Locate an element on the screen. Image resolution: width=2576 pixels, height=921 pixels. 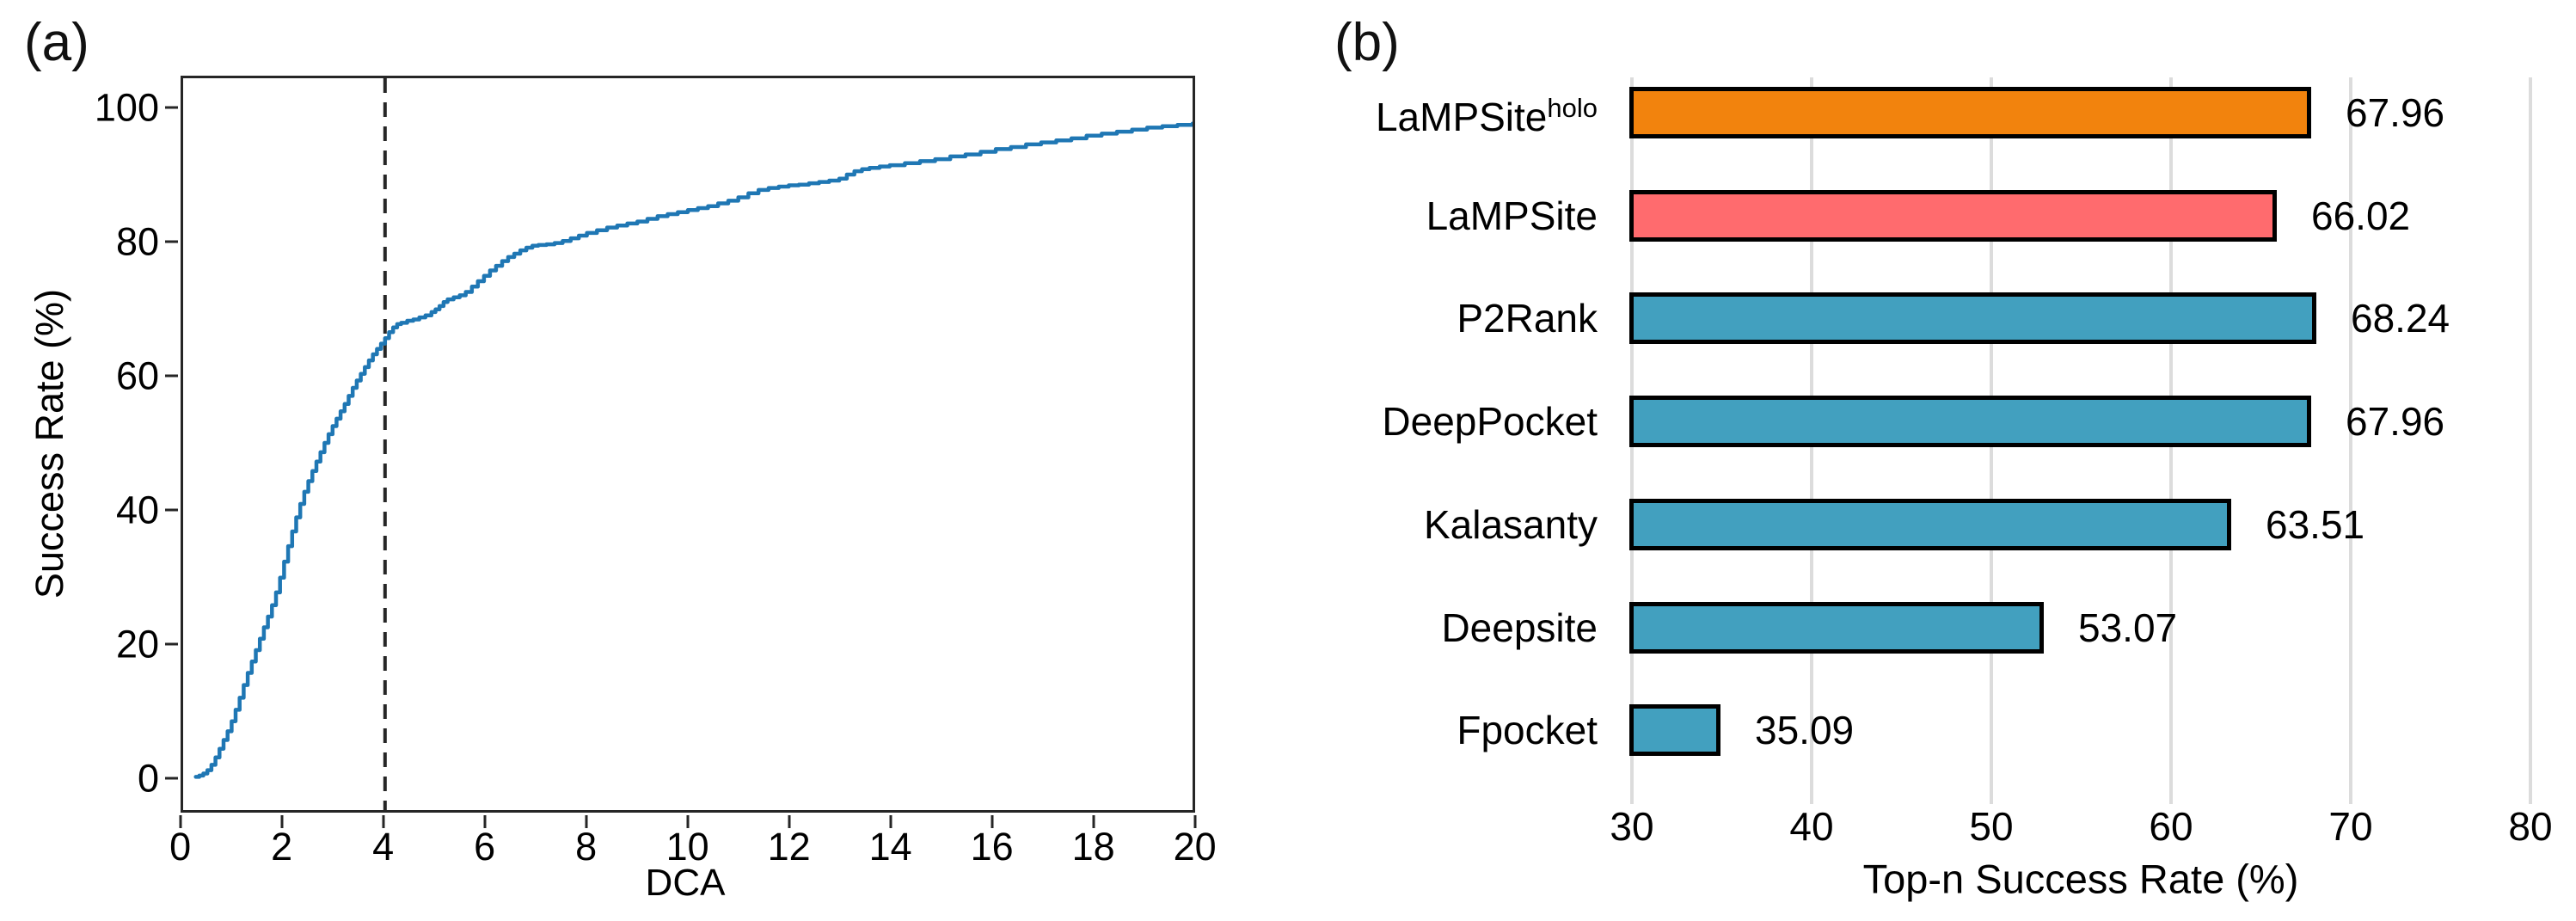
bar-fpocket is located at coordinates (1674, 730).